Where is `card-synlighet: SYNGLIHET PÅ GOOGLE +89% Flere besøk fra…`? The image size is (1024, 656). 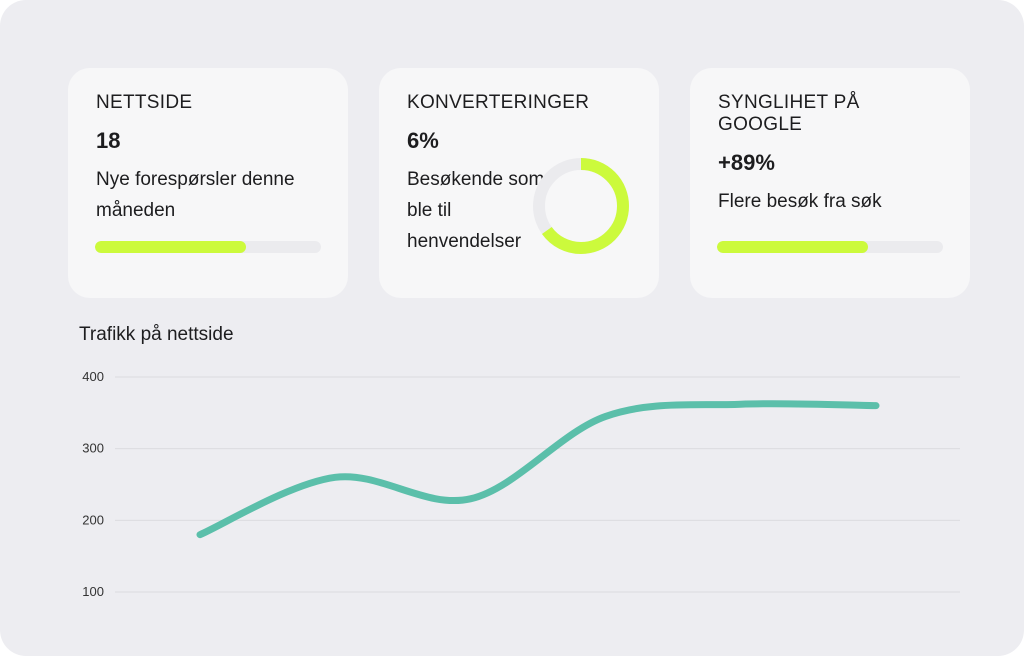 card-synlighet: SYNGLIHET PÅ GOOGLE +89% Flere besøk fra… is located at coordinates (830, 183).